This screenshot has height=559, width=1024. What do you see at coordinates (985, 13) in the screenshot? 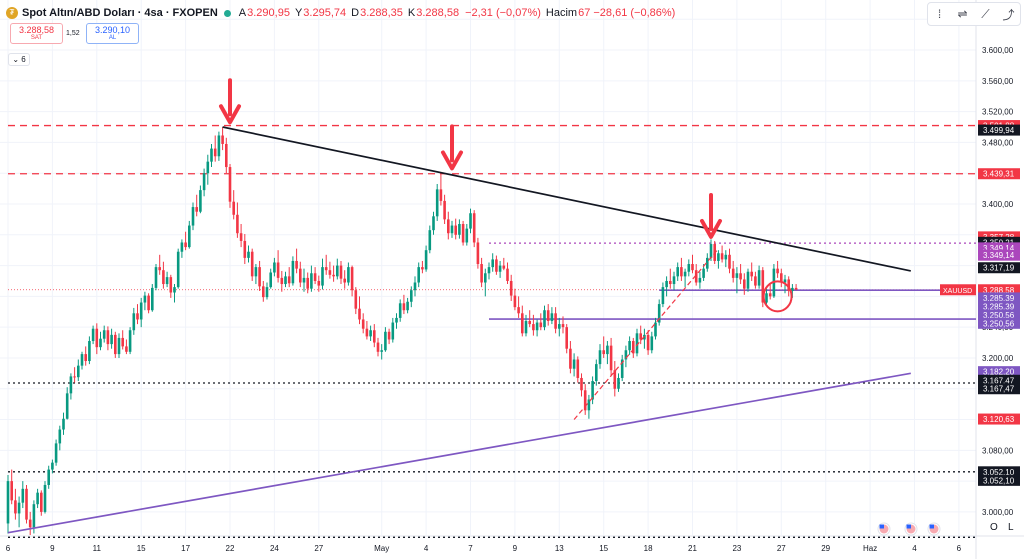
I see `line-chart-icon: ⟋` at bounding box center [985, 13].